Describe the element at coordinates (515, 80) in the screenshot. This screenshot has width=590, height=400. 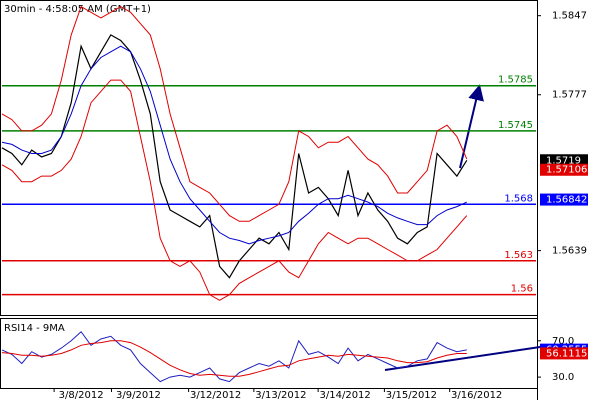
I see `level-label: 1.5785` at that location.